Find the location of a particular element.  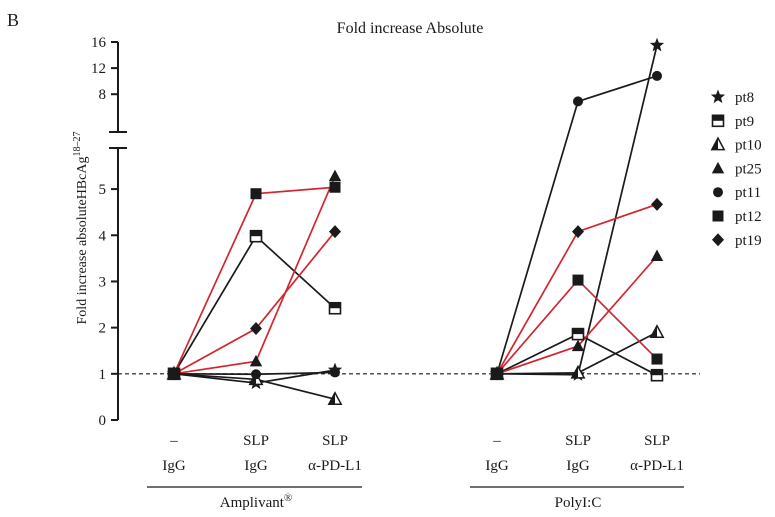

point-pt19-g2-c3 is located at coordinates (657, 204).